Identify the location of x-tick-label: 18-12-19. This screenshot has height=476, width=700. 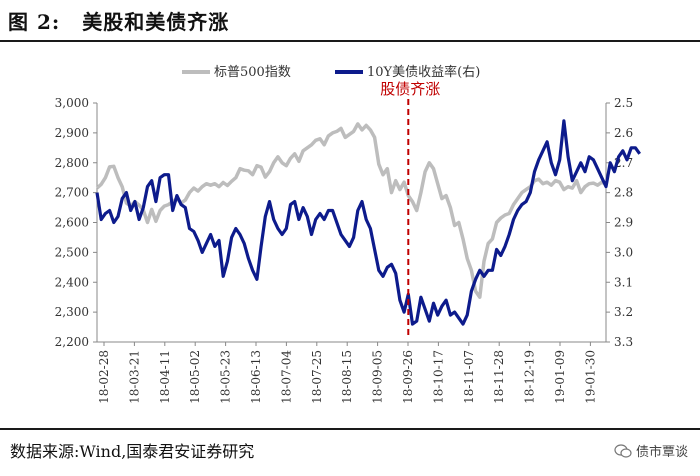
(530, 377).